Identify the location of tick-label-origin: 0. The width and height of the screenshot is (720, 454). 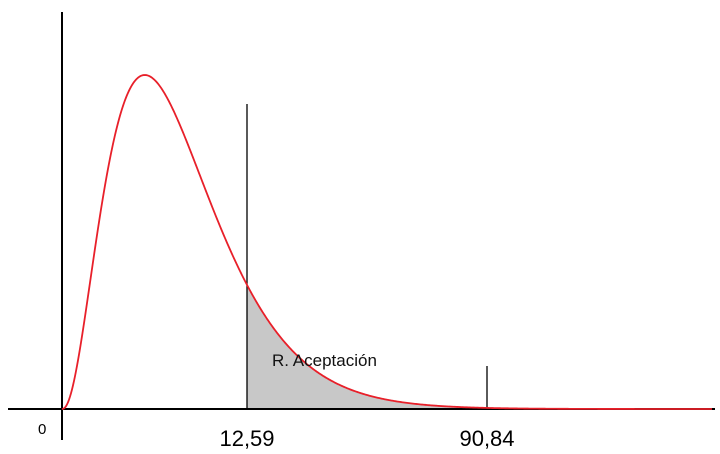
(42, 429).